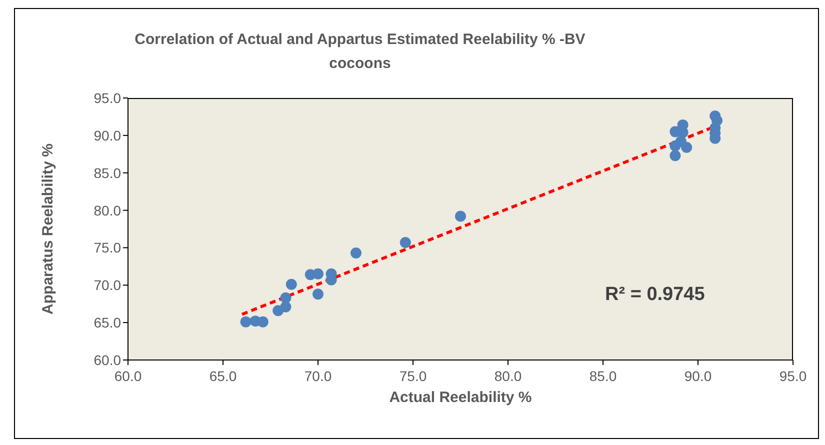 The height and width of the screenshot is (445, 825). I want to click on y-tick-label: 85.0, so click(108, 172).